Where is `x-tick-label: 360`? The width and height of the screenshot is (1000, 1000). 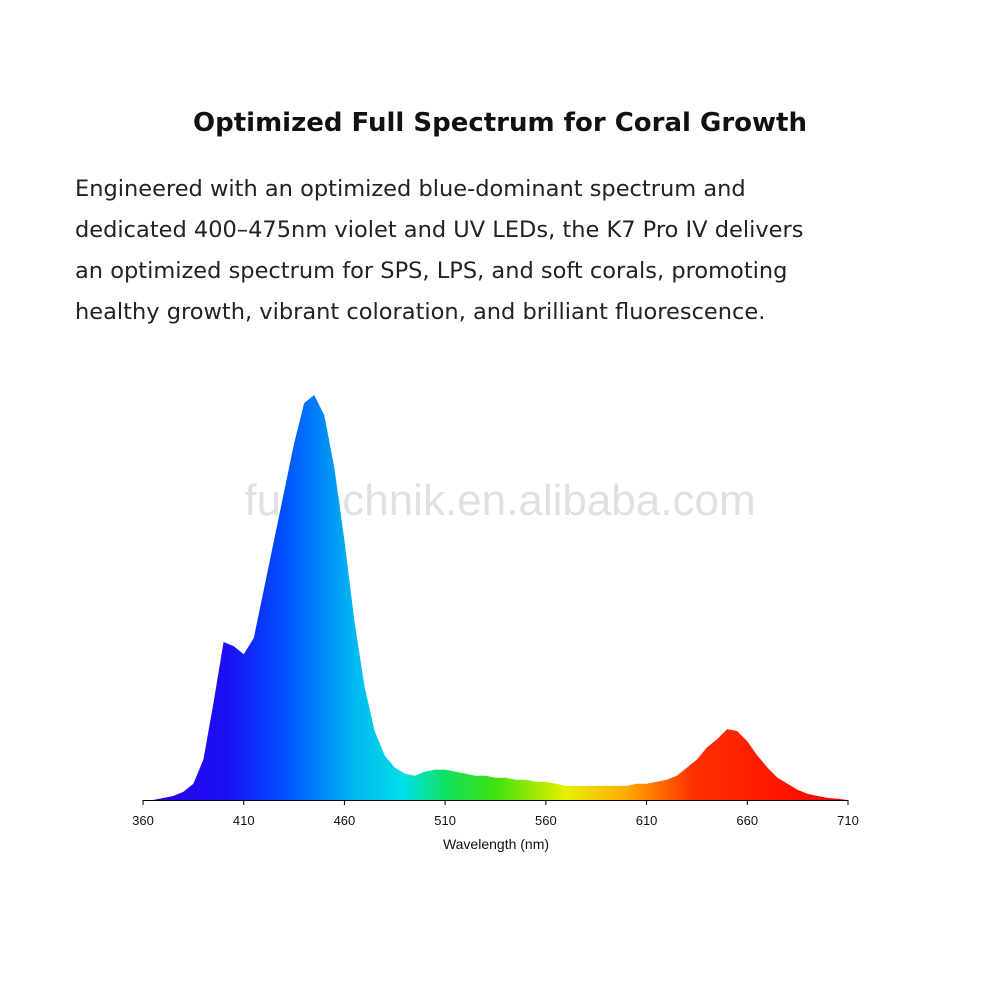 x-tick-label: 360 is located at coordinates (143, 820).